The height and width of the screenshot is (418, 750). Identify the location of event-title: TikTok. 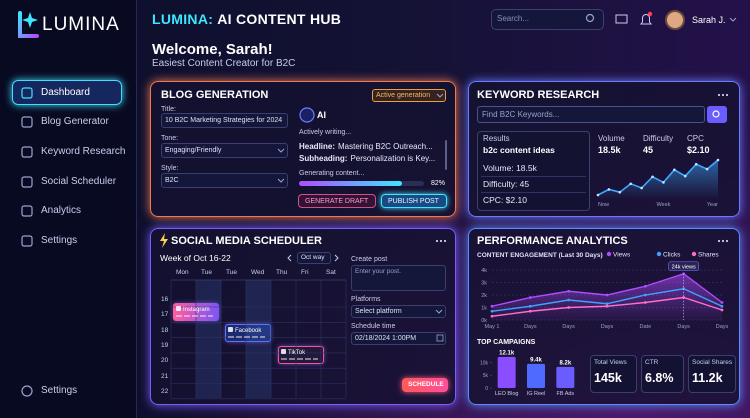
(297, 352).